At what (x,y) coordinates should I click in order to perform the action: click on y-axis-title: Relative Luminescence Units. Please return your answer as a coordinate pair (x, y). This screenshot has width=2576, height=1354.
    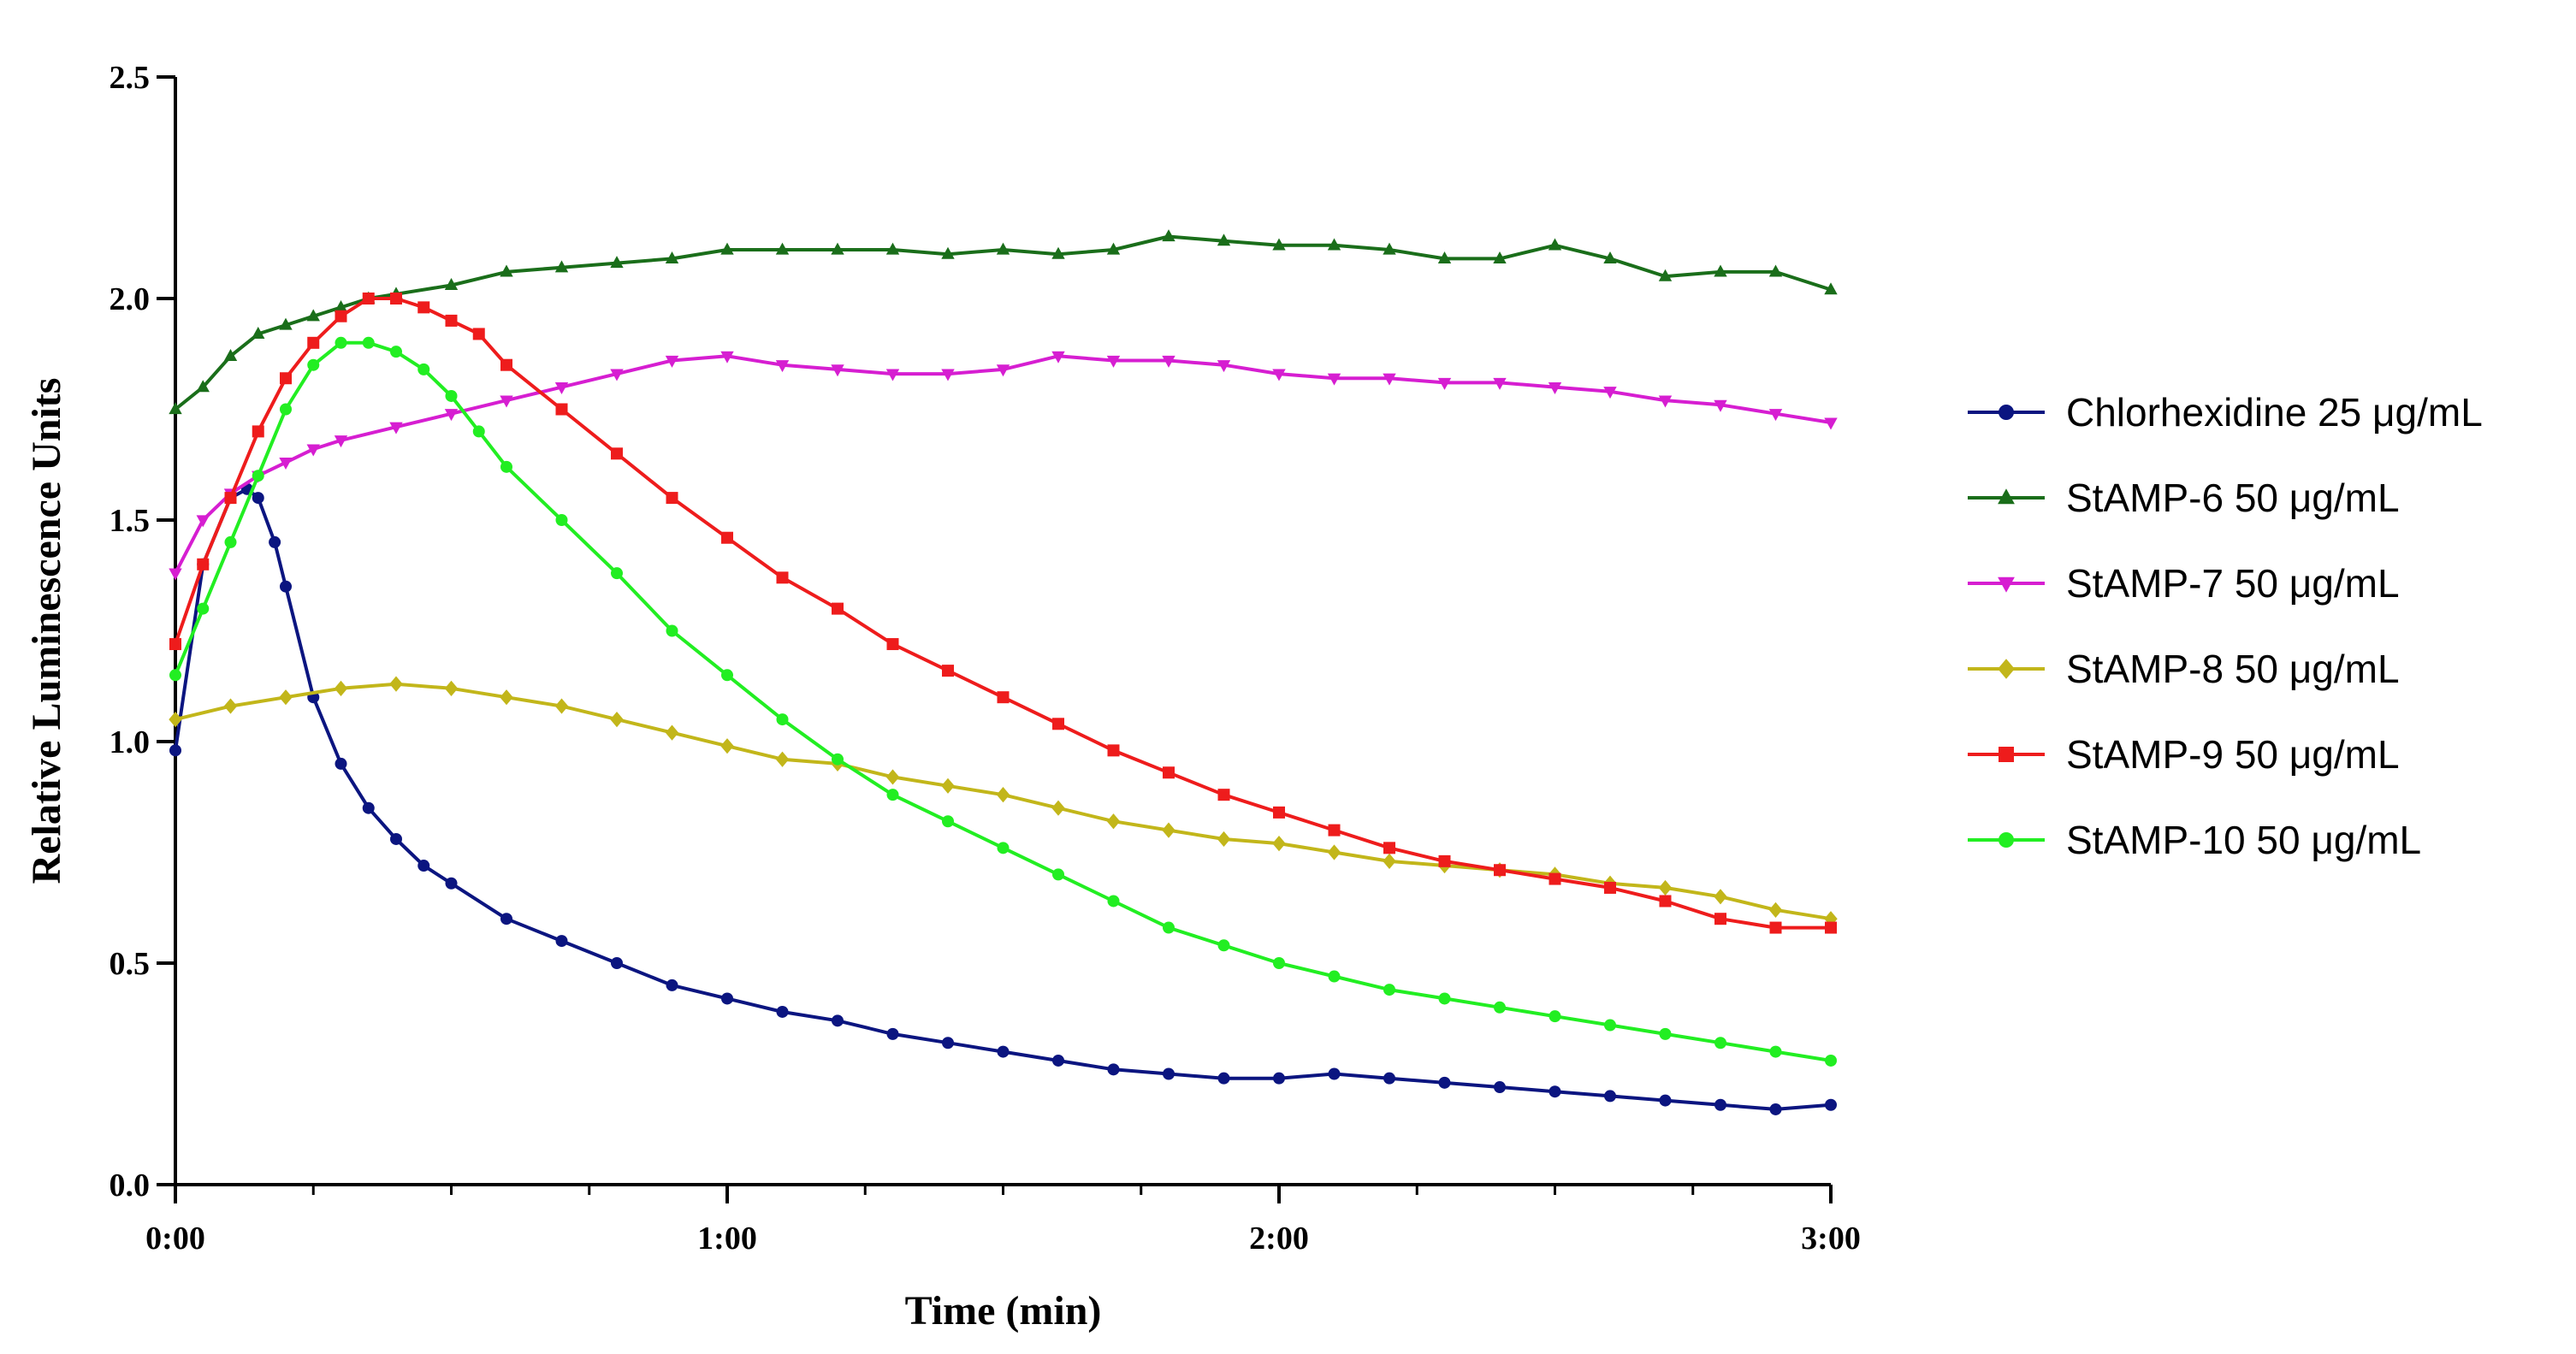
    Looking at the image, I should click on (46, 631).